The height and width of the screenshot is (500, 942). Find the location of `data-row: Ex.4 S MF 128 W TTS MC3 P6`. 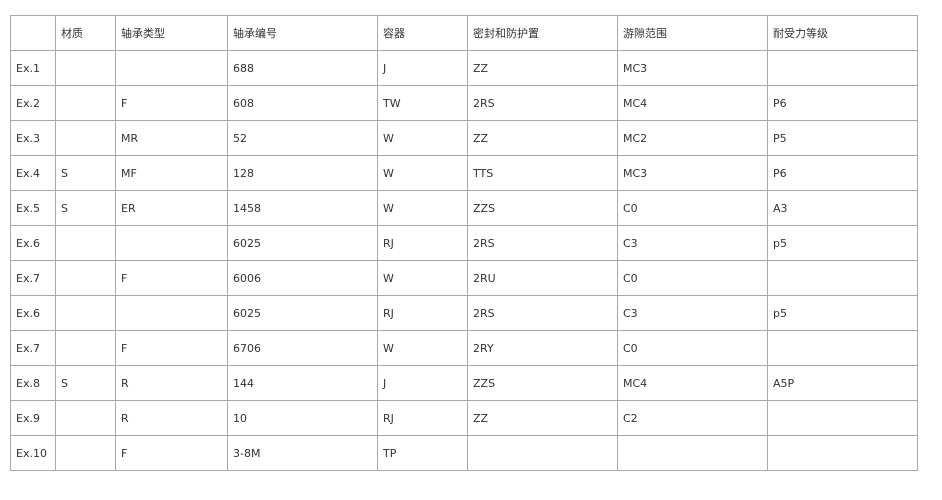

data-row: Ex.4 S MF 128 W TTS MC3 P6 is located at coordinates (464, 173).